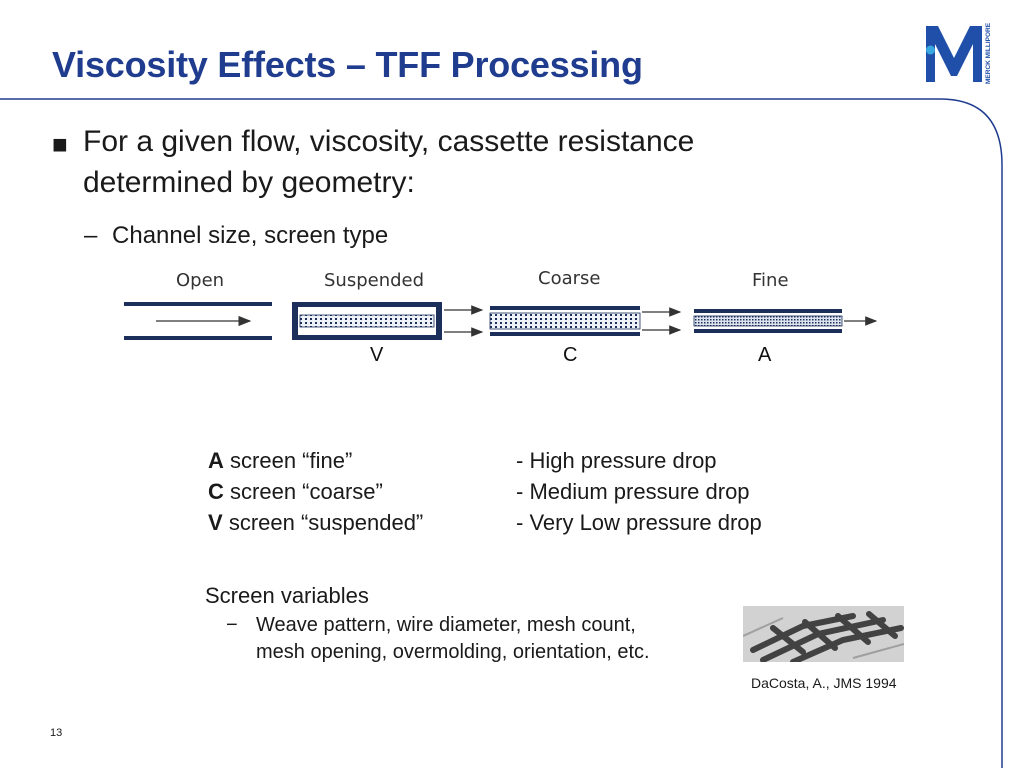 The image size is (1024, 768). Describe the element at coordinates (306, 491) in the screenshot. I see `screen-desc: screen “coarse”` at that location.